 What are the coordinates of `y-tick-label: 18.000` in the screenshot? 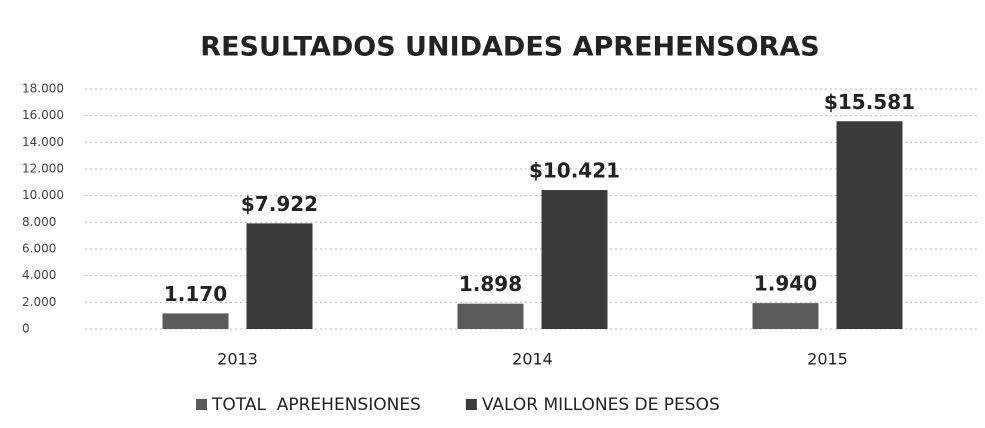 It's located at (43, 89).